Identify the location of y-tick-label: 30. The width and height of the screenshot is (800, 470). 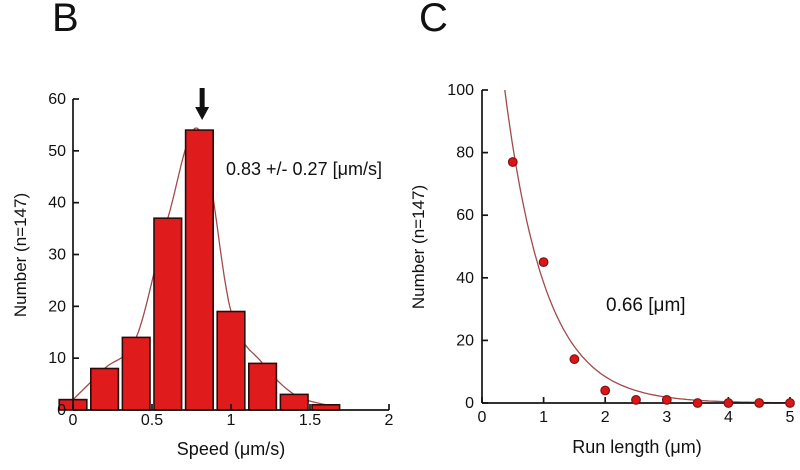
(57, 255).